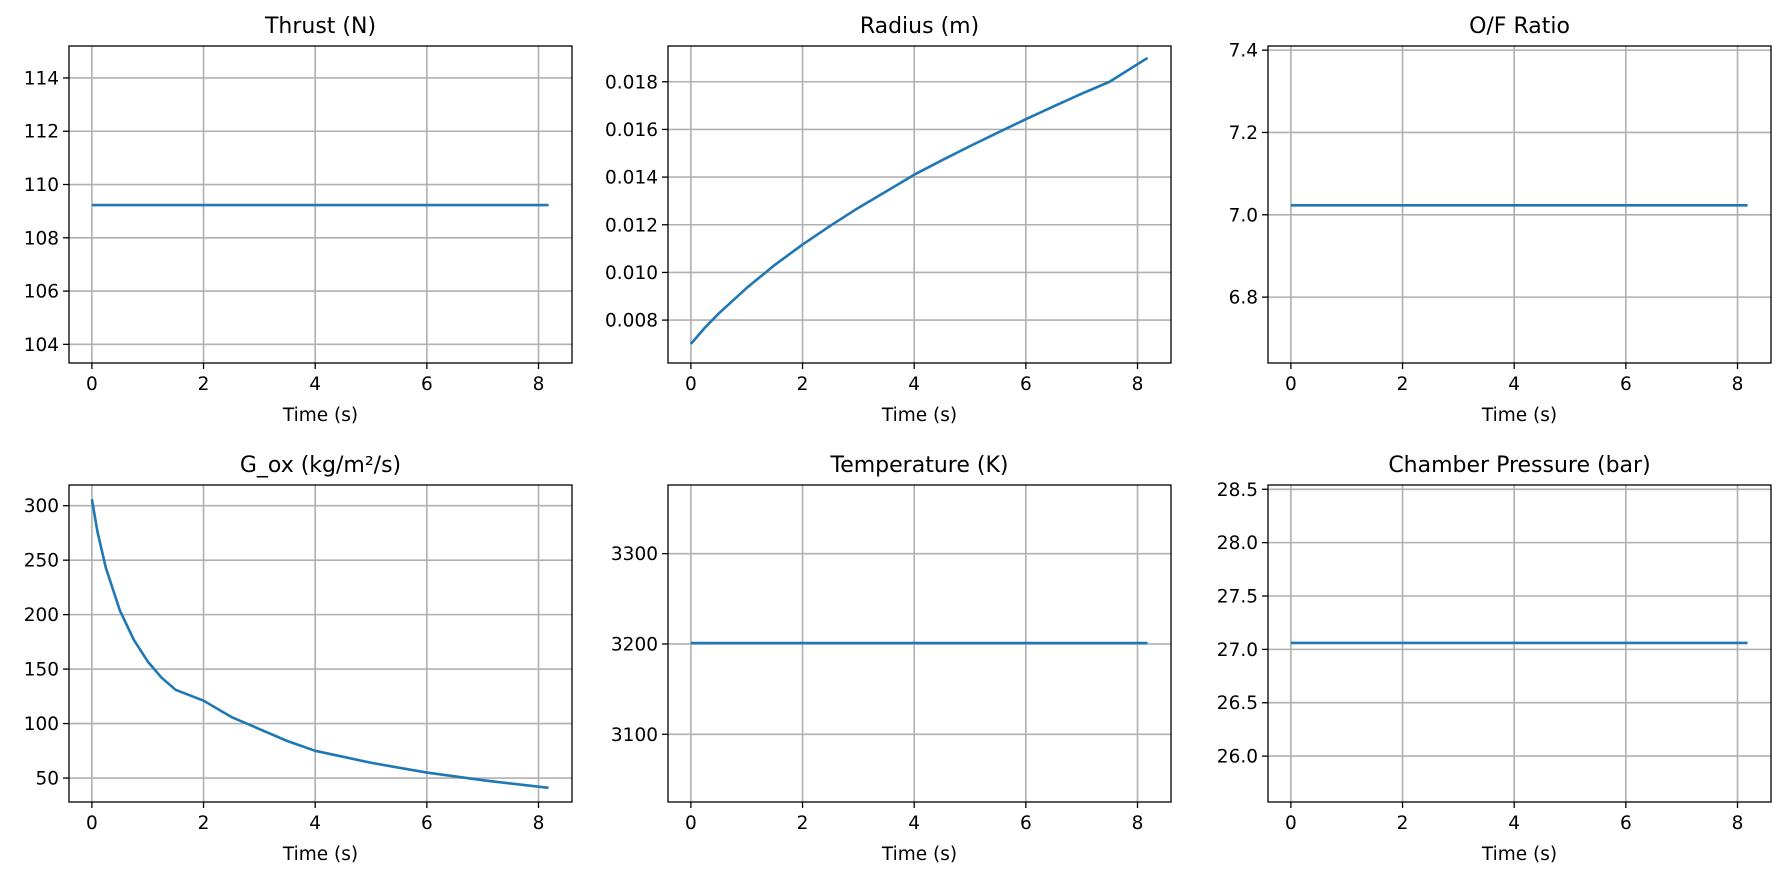 This screenshot has height=880, width=1785. I want to click on y-tick-label: 0.014, so click(631, 178).